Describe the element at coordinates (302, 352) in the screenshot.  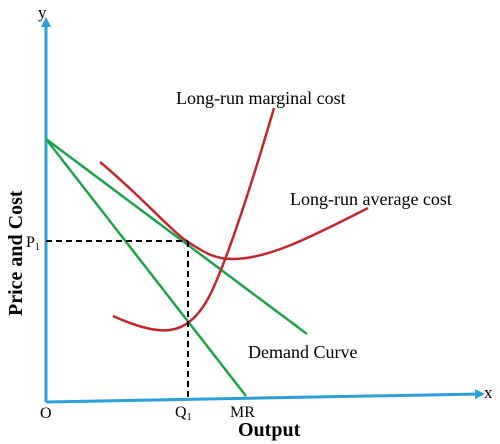
I see `demand-curve-label: Demand Curve` at that location.